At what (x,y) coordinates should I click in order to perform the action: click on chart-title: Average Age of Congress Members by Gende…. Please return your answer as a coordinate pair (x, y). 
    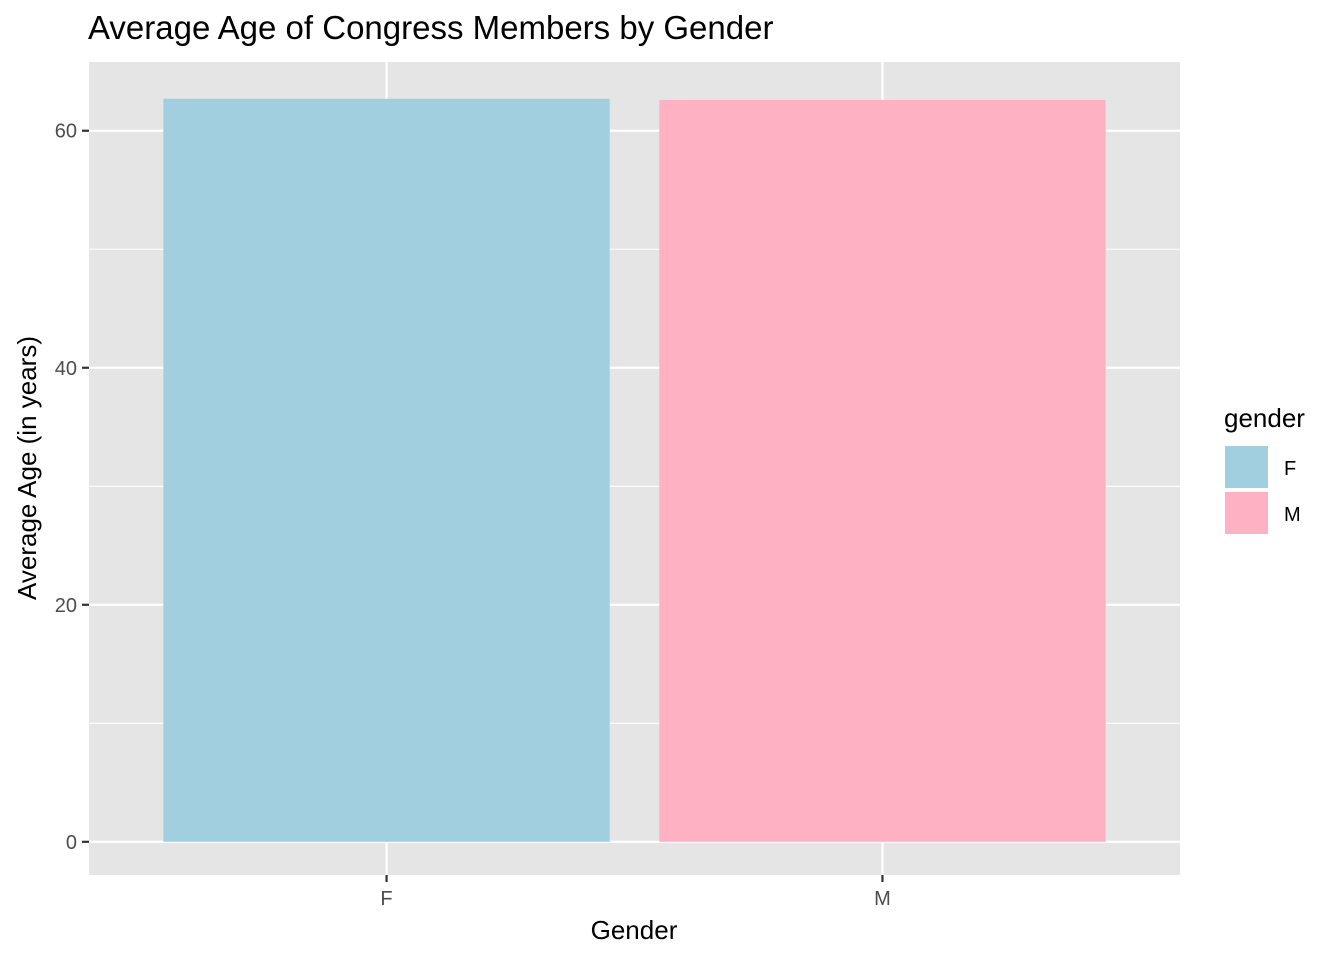
    Looking at the image, I should click on (430, 27).